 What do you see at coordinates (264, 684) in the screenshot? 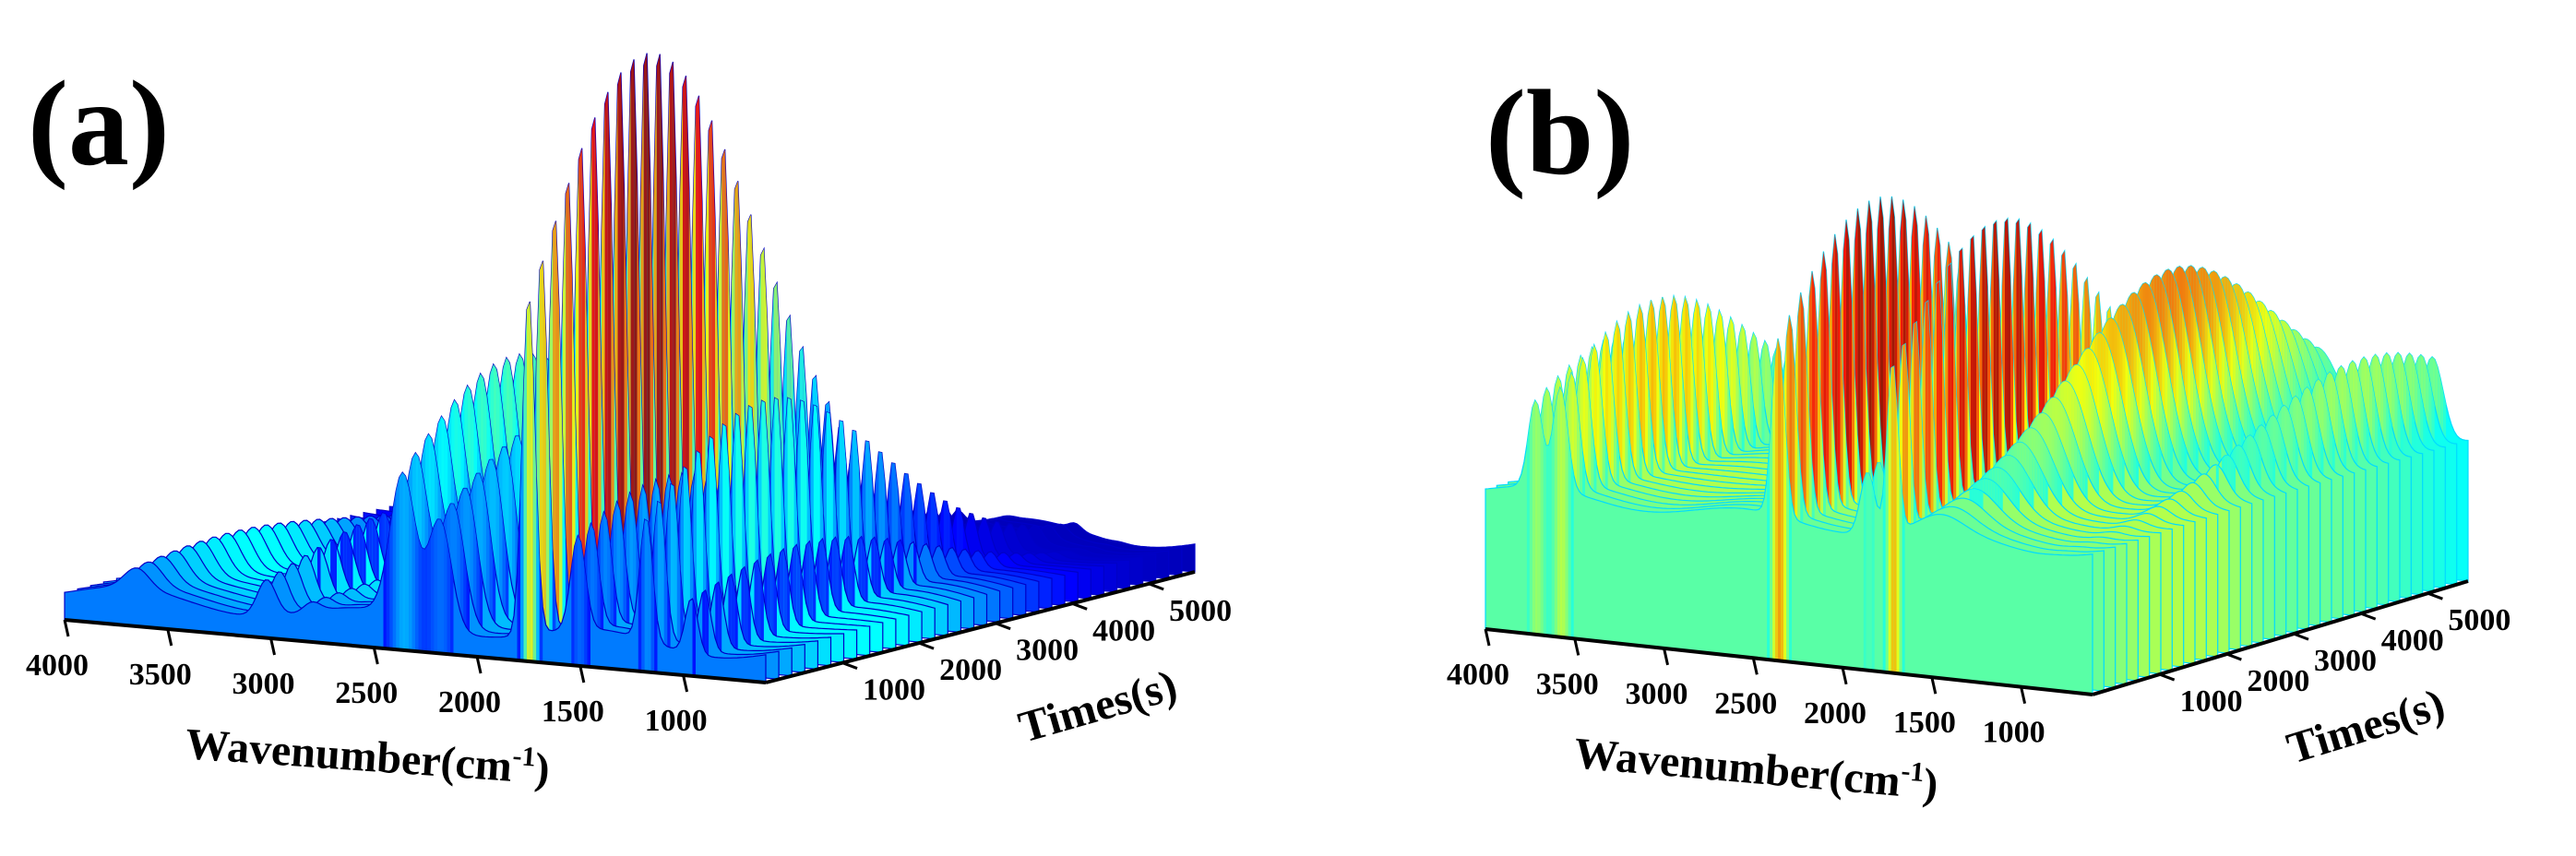
I see `x-tick-label: 3000` at bounding box center [264, 684].